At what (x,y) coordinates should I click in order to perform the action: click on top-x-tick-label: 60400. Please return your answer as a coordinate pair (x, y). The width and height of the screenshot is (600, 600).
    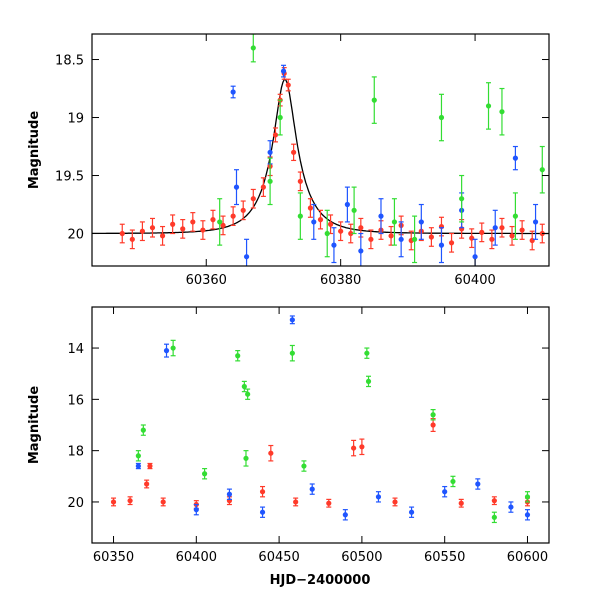
    Looking at the image, I should click on (474, 280).